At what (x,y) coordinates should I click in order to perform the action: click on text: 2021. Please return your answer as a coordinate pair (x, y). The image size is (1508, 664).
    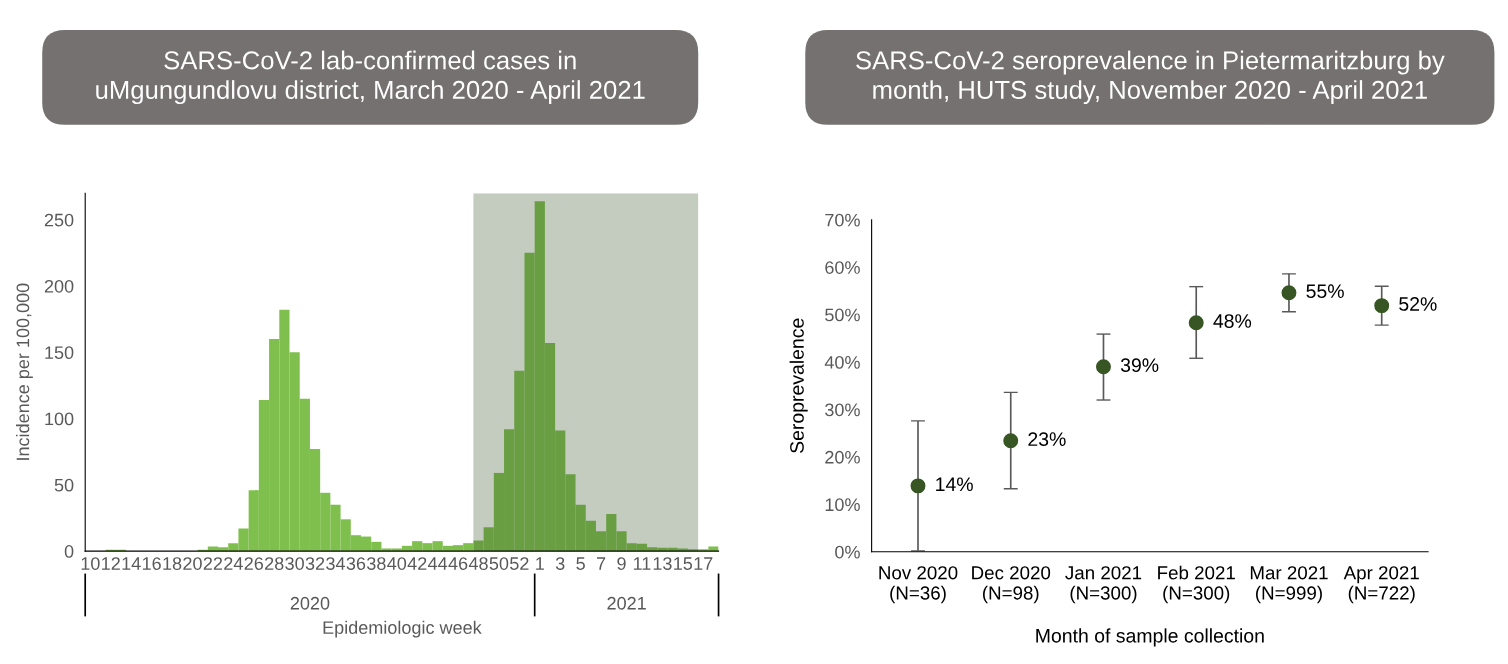
    Looking at the image, I should click on (626, 603).